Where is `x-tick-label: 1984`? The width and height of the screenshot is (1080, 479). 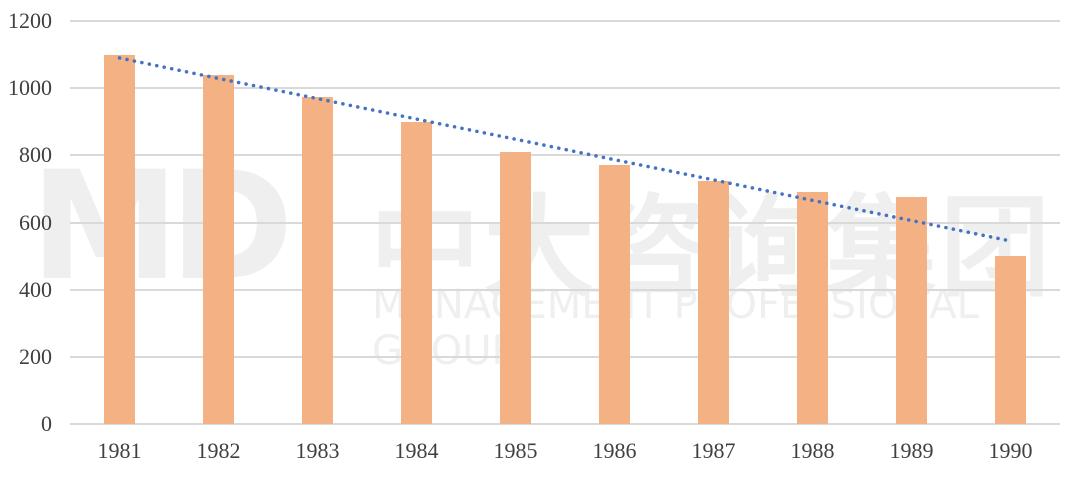
x-tick-label: 1984 is located at coordinates (416, 450).